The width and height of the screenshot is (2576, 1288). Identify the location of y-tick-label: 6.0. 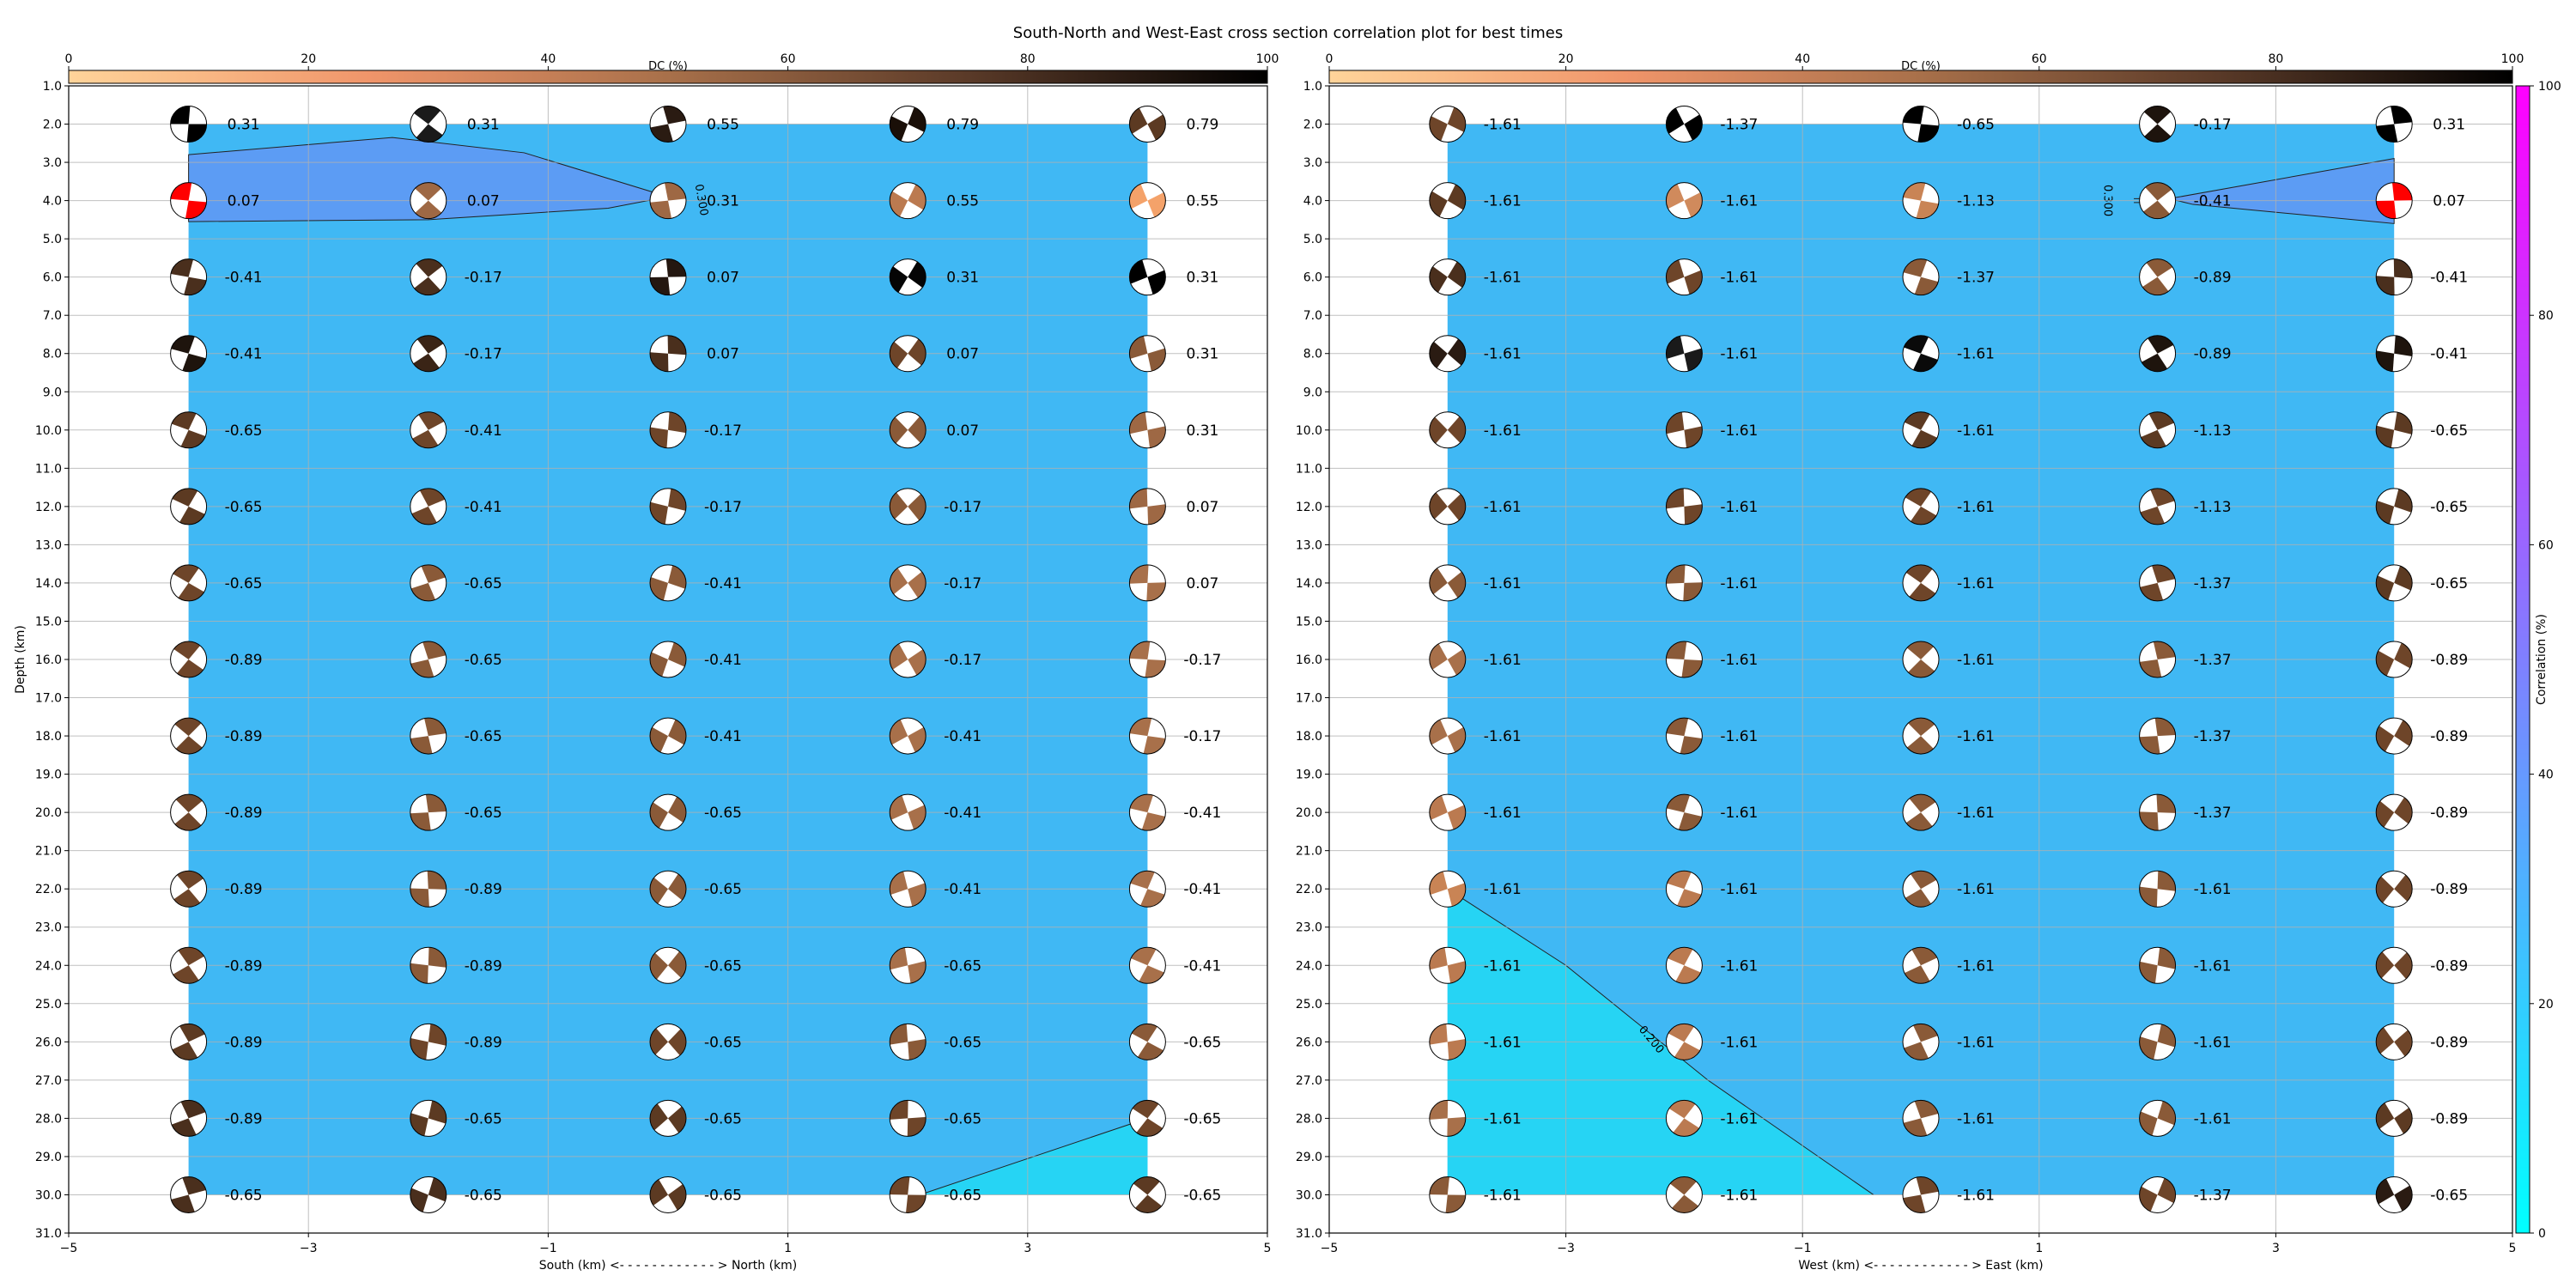
(1312, 278).